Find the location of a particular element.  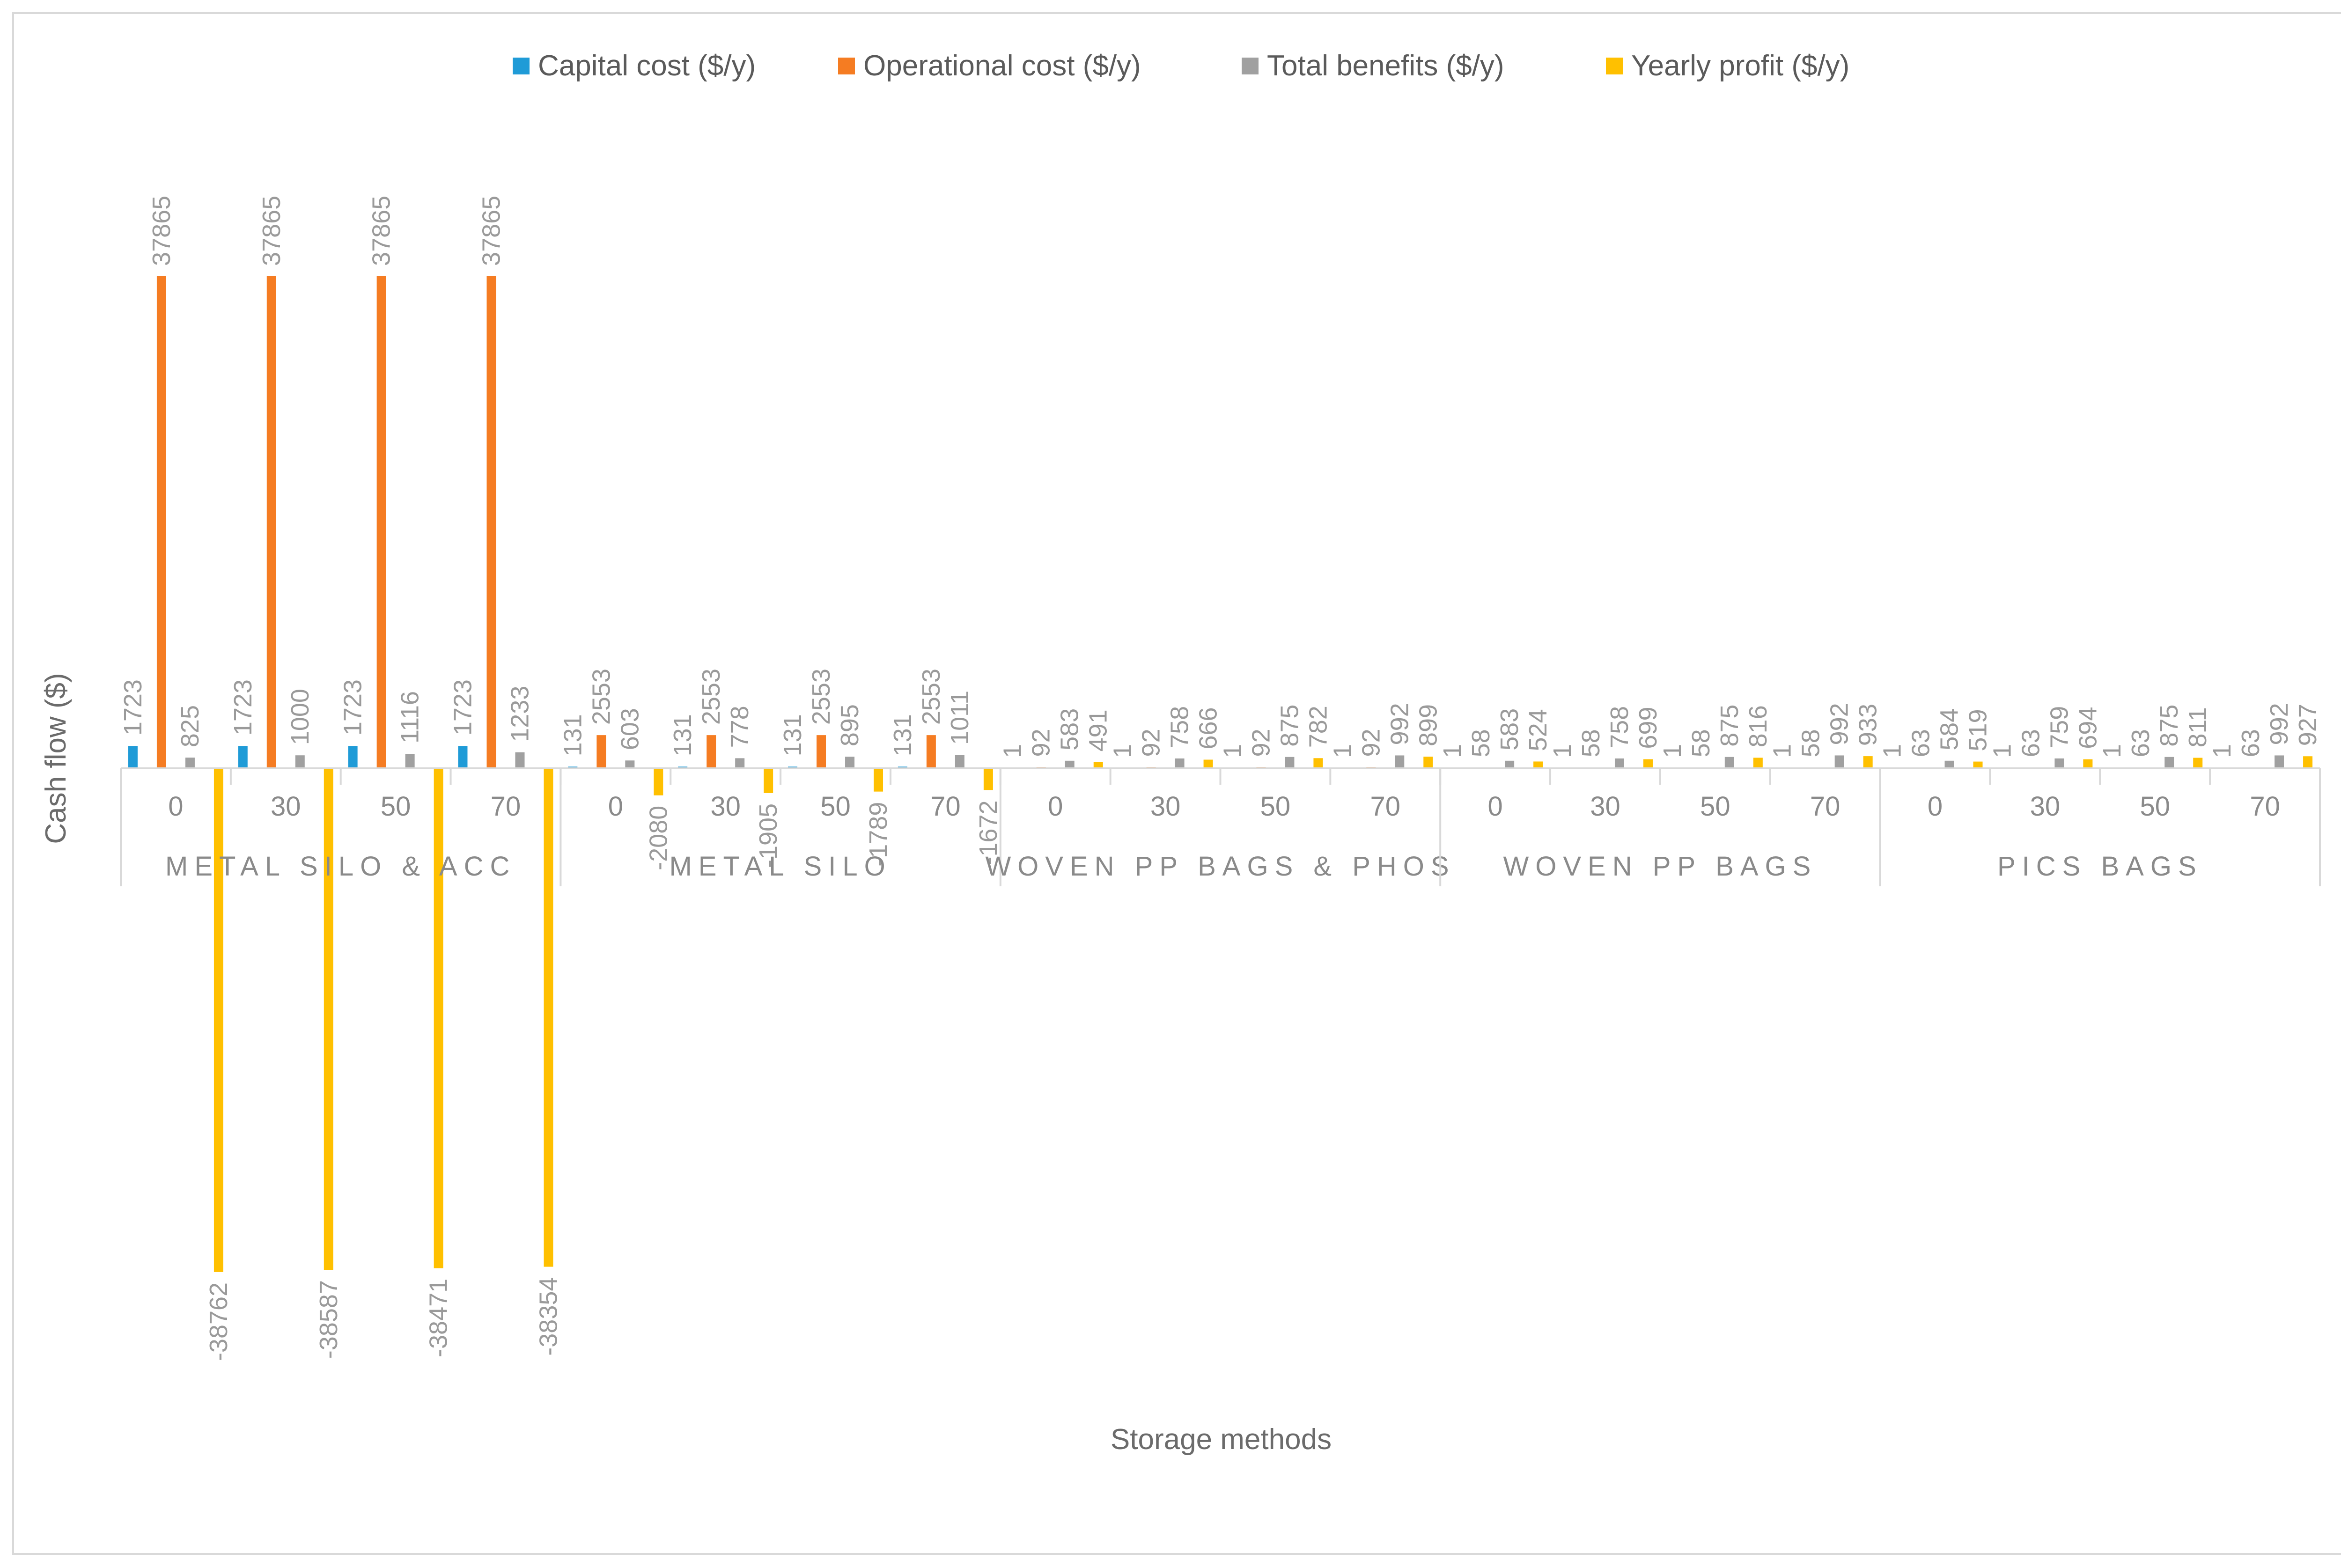

data-label-operational-cost-y-18: 63 is located at coordinates (2141, 743).